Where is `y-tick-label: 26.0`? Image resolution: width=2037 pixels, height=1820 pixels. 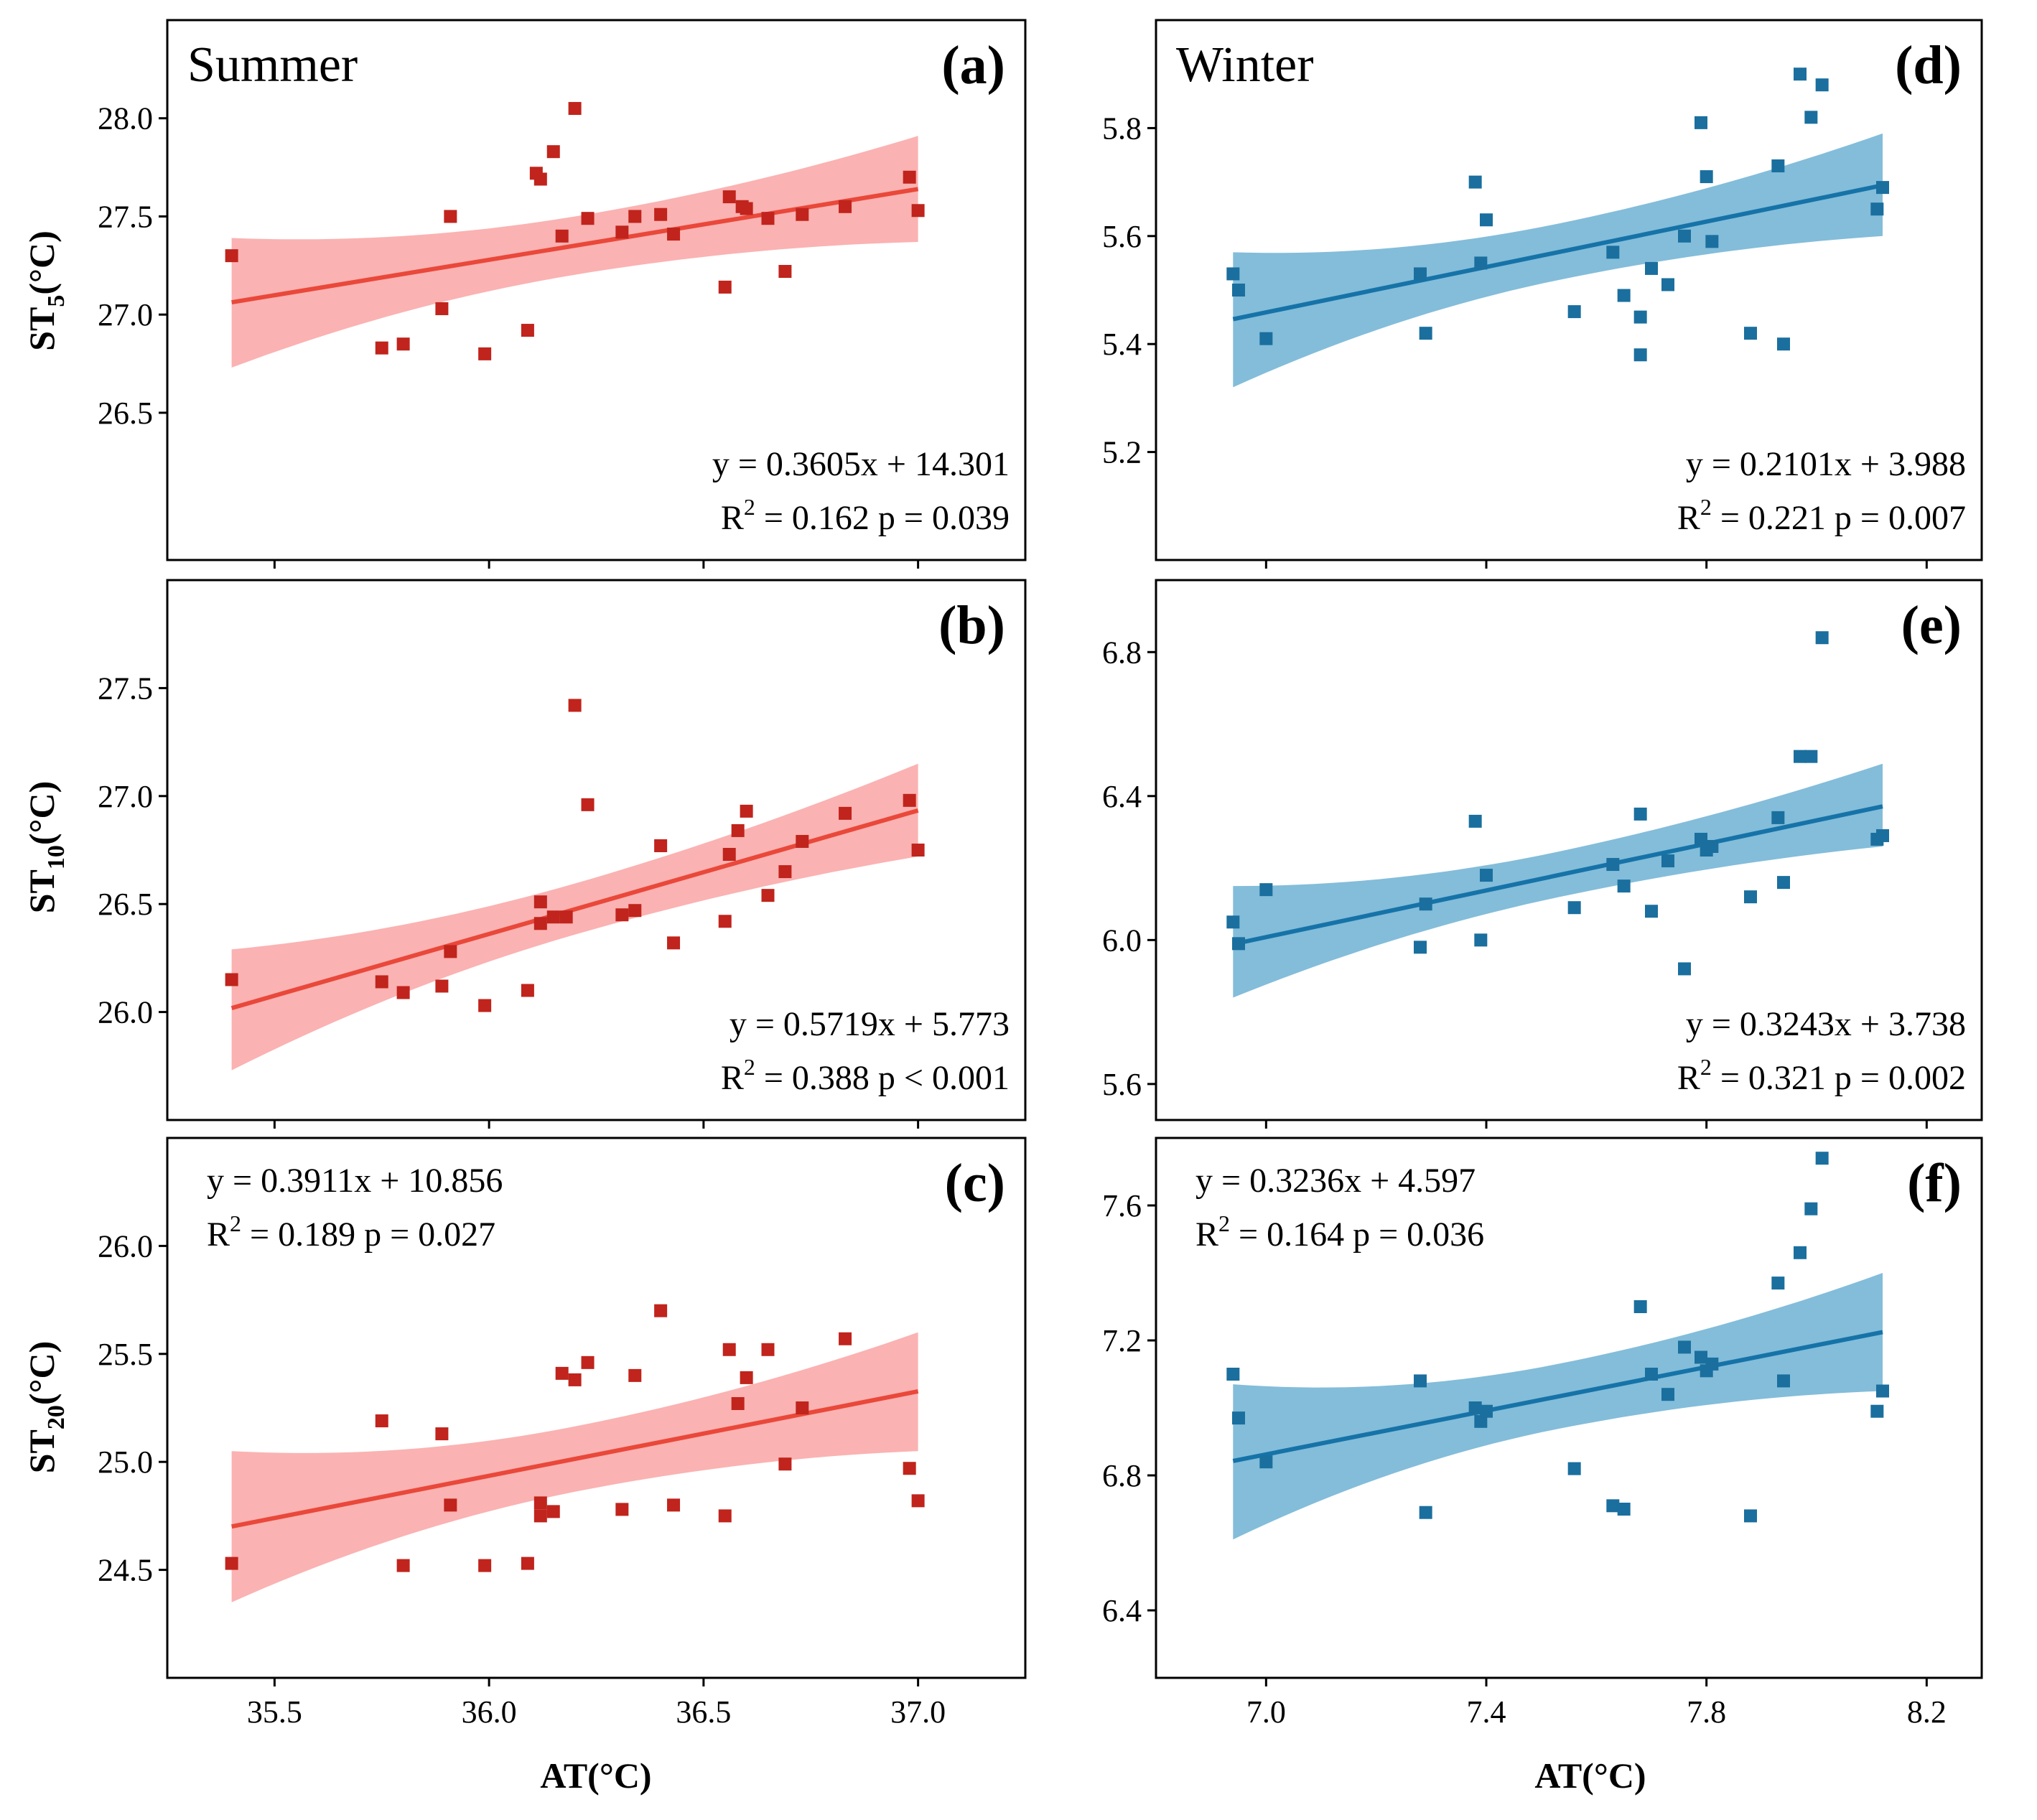 y-tick-label: 26.0 is located at coordinates (125, 1012).